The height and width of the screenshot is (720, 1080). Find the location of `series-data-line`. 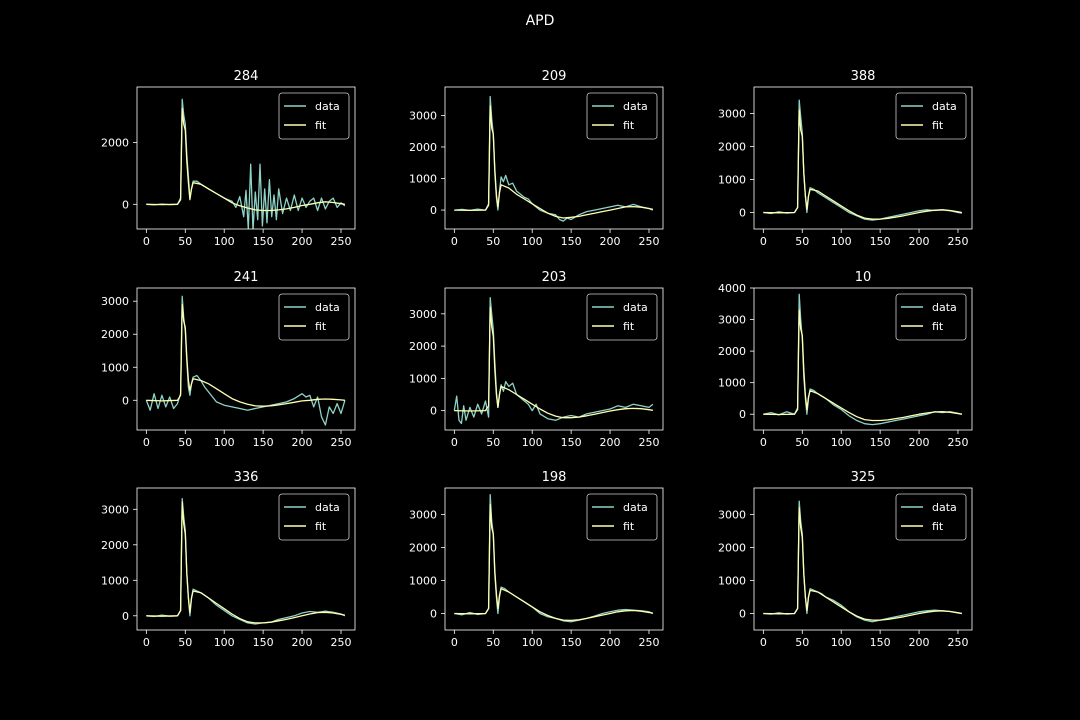

series-data-line is located at coordinates (245, 360).